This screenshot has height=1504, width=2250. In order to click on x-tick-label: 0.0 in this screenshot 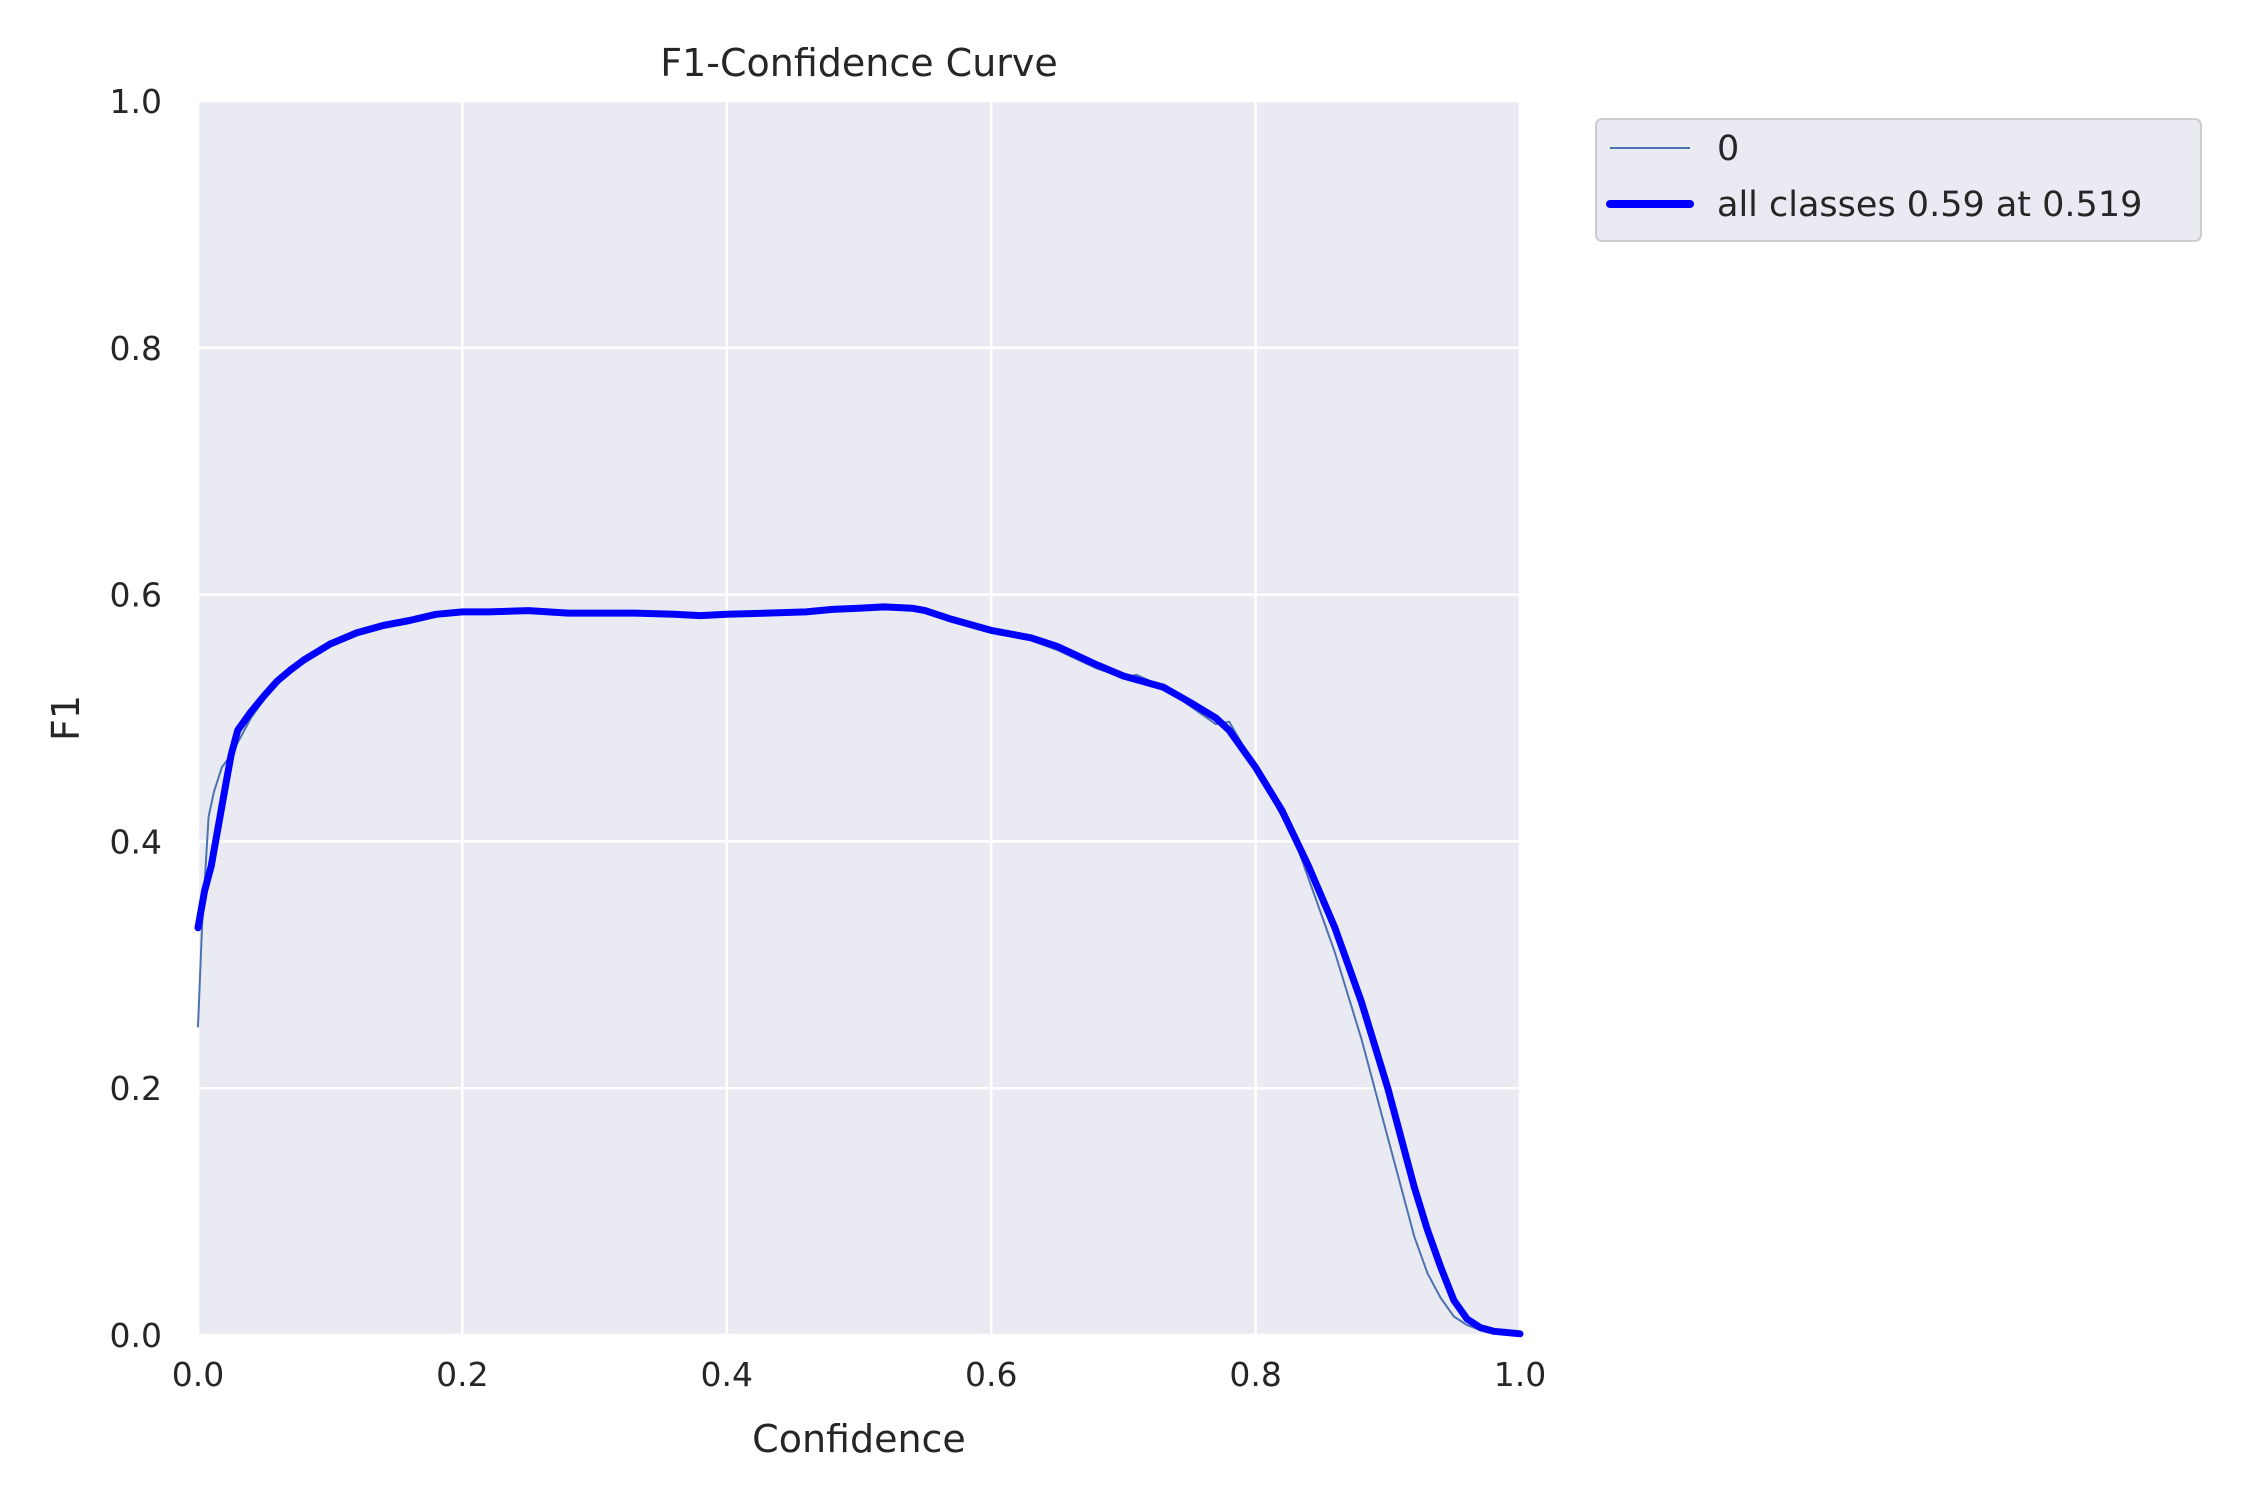, I will do `click(198, 1374)`.